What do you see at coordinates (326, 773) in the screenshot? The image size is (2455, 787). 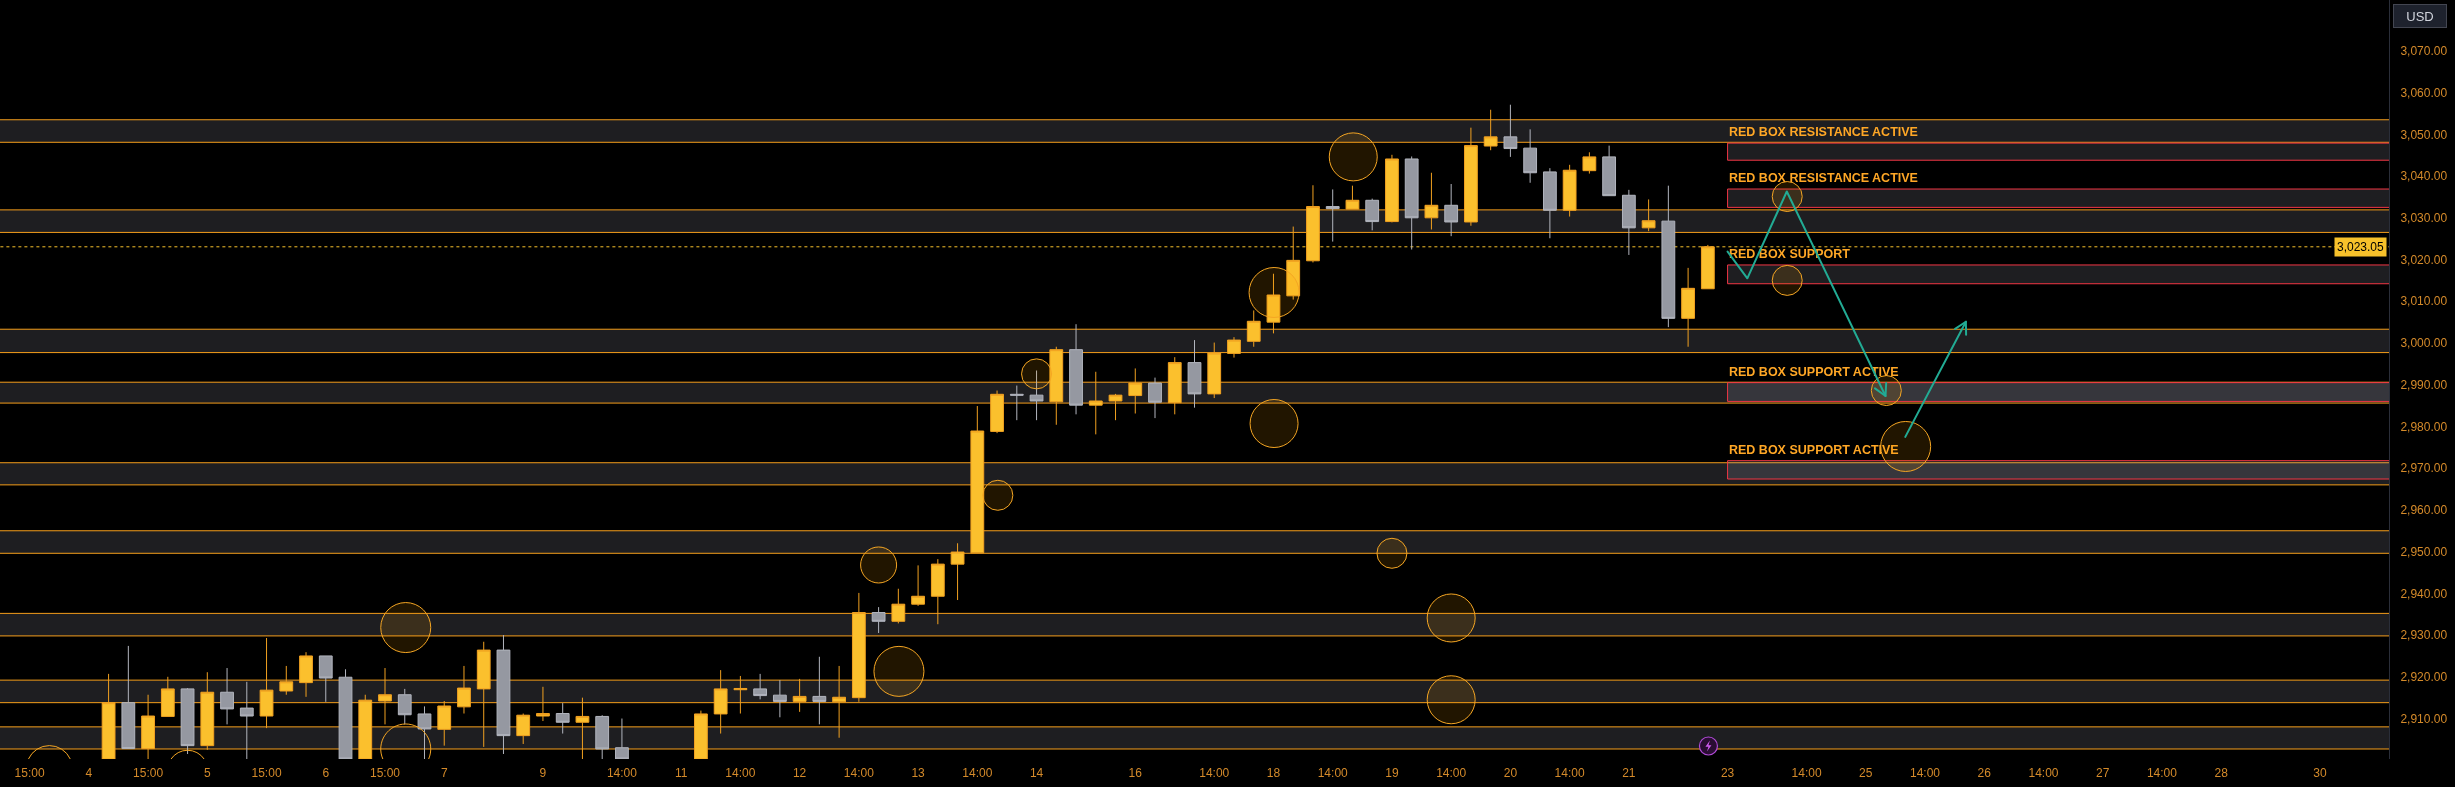 I see `x-tick-label: 6` at bounding box center [326, 773].